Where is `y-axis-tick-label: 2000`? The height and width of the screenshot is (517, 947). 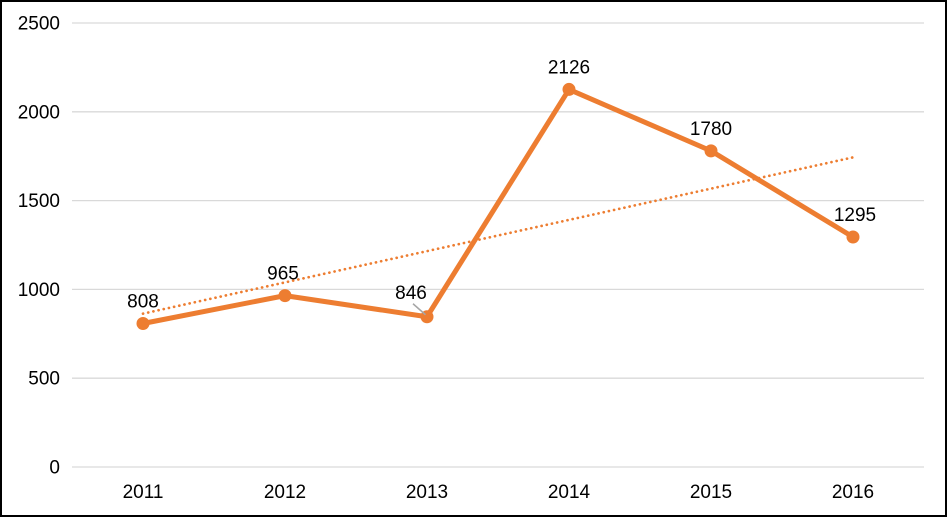
y-axis-tick-label: 2000 is located at coordinates (39, 112).